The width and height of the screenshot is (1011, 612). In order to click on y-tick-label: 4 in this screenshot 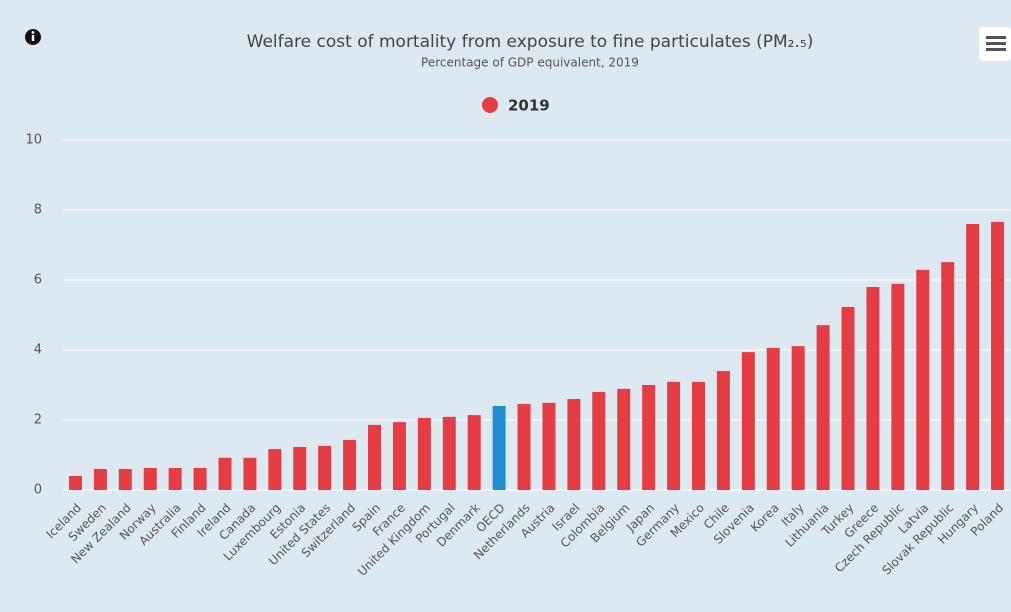, I will do `click(38, 350)`.